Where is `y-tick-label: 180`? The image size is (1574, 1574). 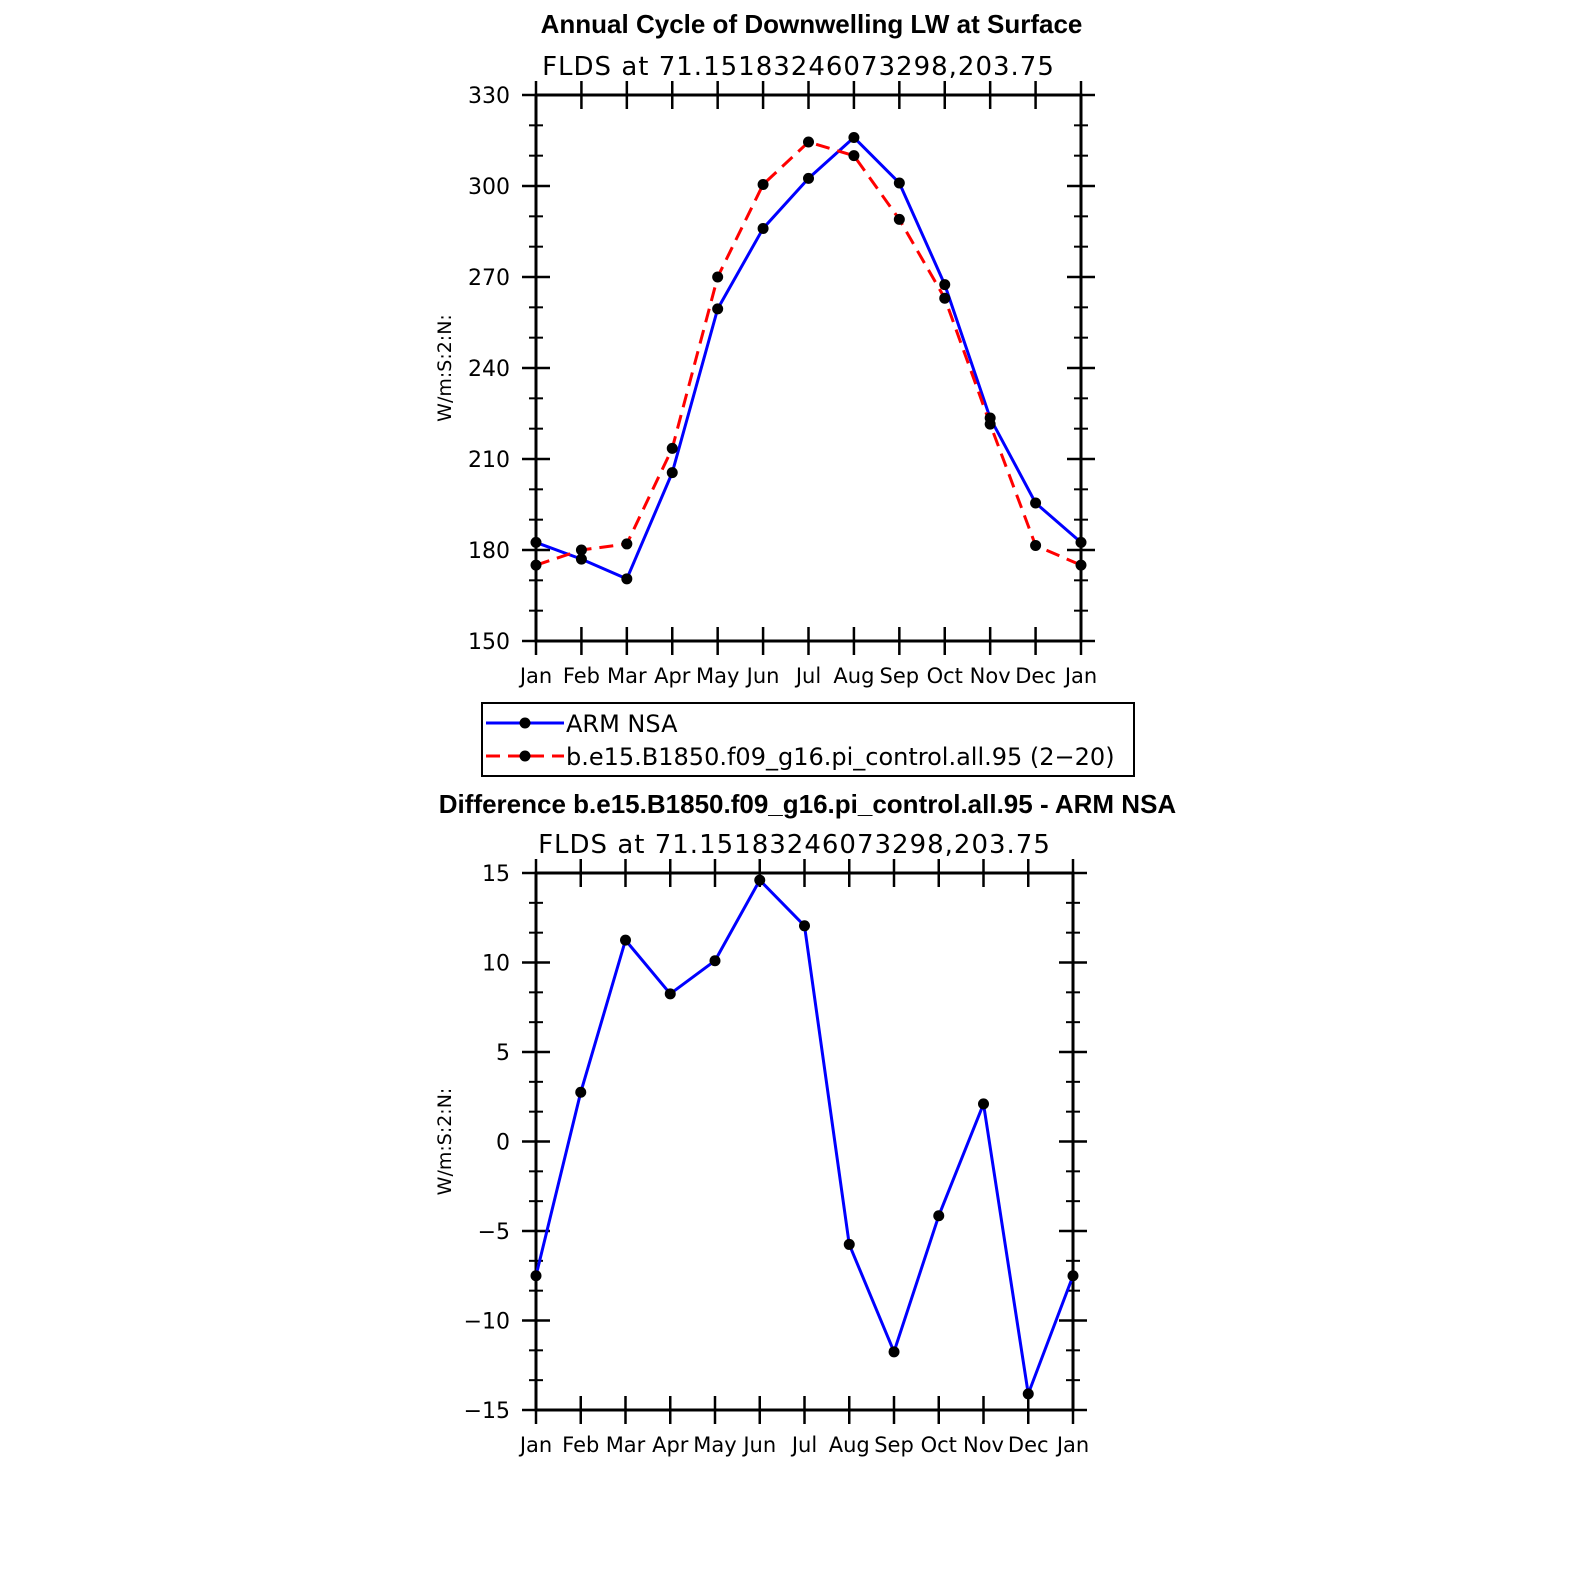 y-tick-label: 180 is located at coordinates (489, 551).